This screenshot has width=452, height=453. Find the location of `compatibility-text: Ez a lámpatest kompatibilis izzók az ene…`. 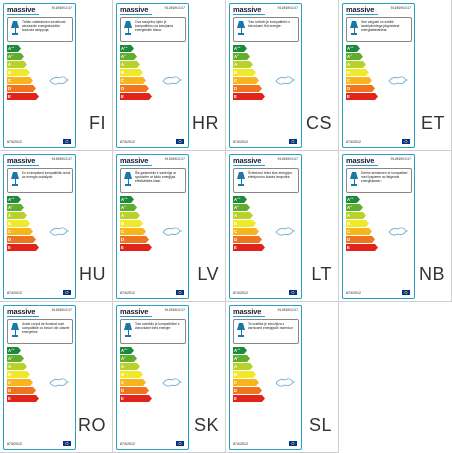

compatibility-text: Ez a lámpatest kompatibilis izzók az ene… is located at coordinates (46, 175).